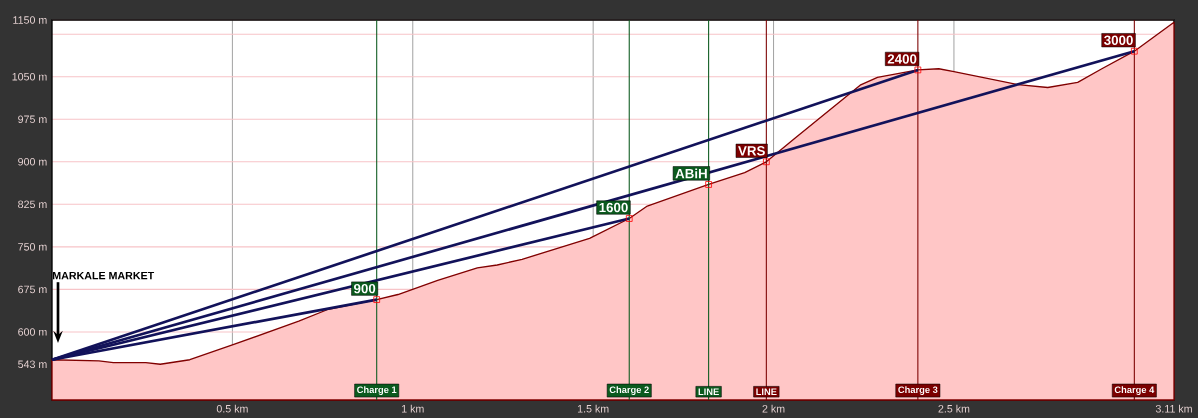  What do you see at coordinates (954, 408) in the screenshot?
I see `x-tick-label: 2.5 km` at bounding box center [954, 408].